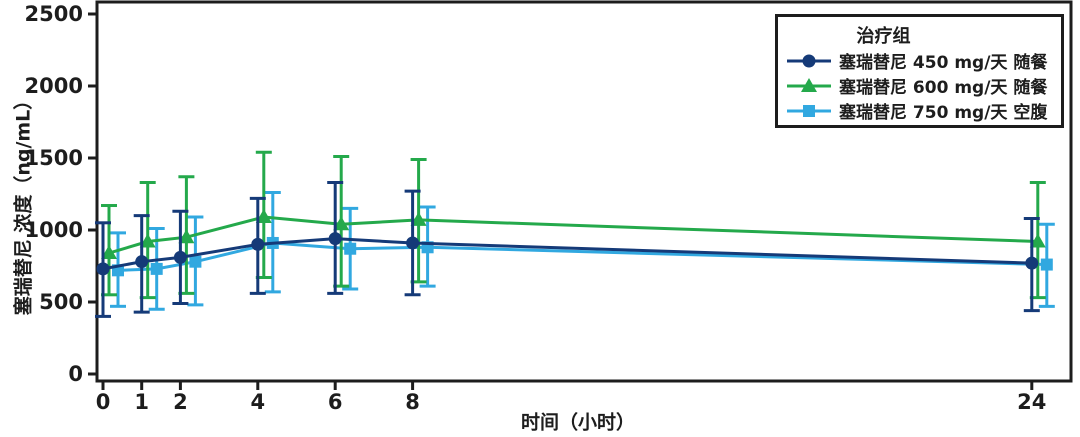 The image size is (1080, 437). What do you see at coordinates (23, 203) in the screenshot?
I see `y-axis-title: 塞瑞替尼 浓度（ng/mL）` at bounding box center [23, 203].